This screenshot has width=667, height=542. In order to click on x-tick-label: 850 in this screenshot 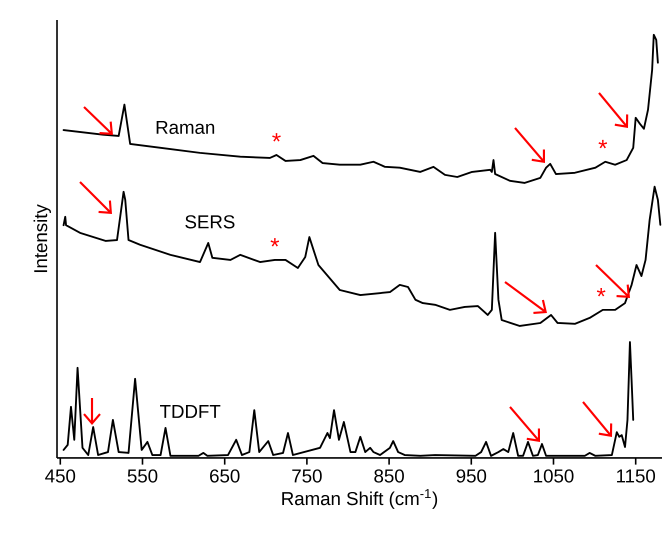, I will do `click(389, 476)`.